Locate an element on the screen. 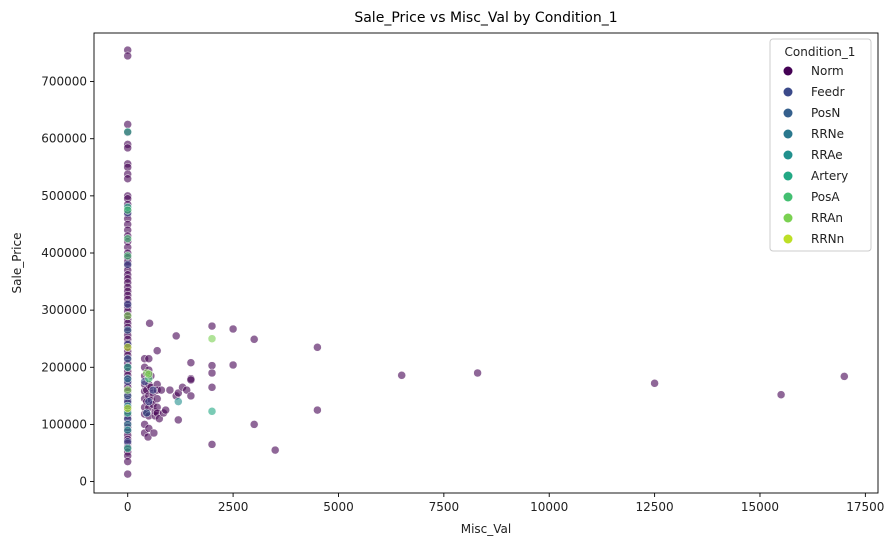 The image size is (885, 545). x-tick-label: 0 is located at coordinates (128, 507).